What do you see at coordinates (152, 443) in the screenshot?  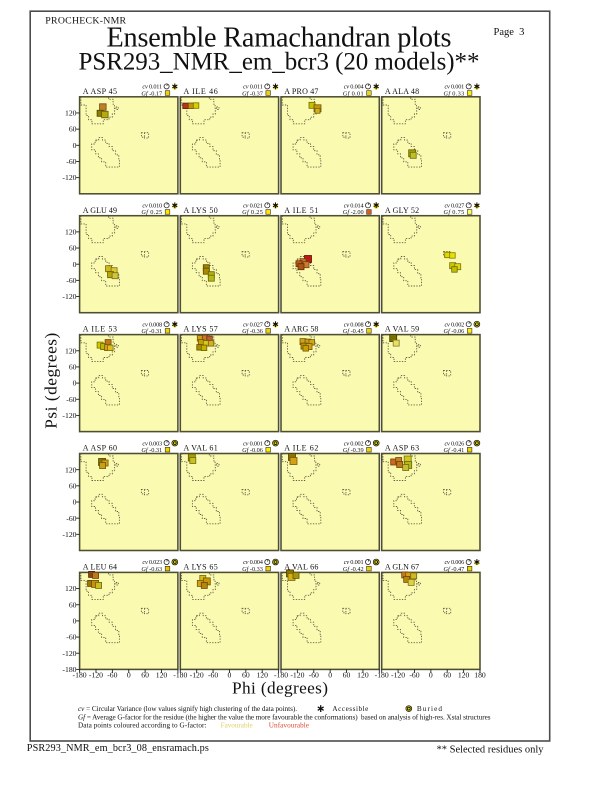 I see `svg-text: cv 0.003` at bounding box center [152, 443].